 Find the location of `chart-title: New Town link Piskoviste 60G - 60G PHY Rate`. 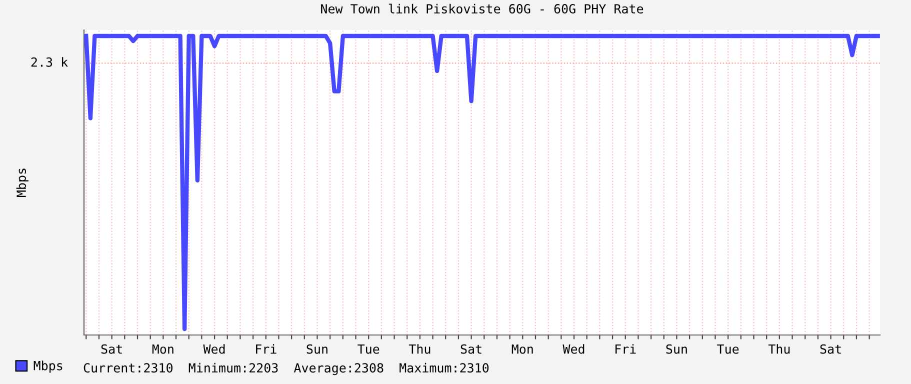

chart-title: New Town link Piskoviste 60G - 60G PHY Rate is located at coordinates (482, 9).